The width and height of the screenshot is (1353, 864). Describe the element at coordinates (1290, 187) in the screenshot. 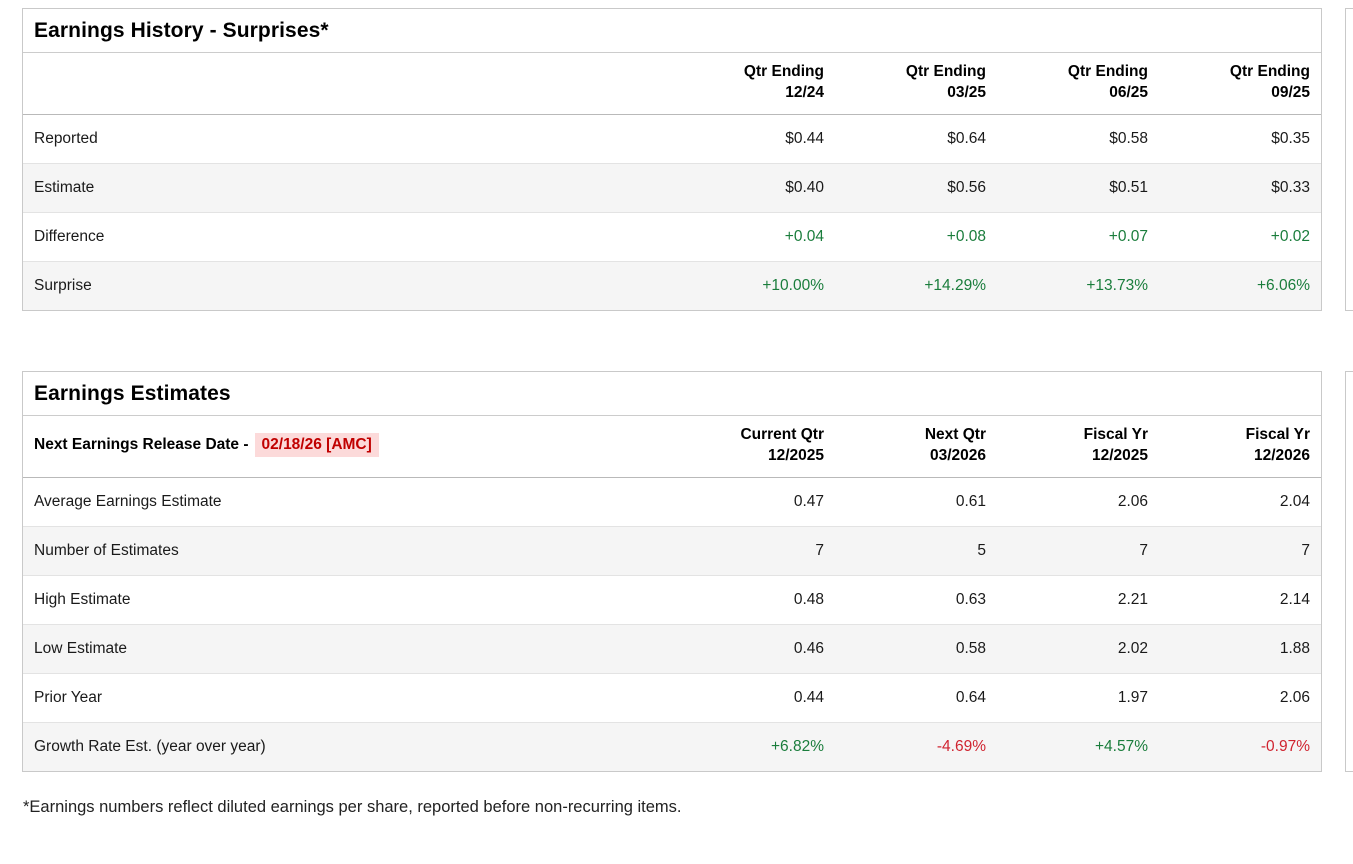

I see `cell-value: $0.33` at that location.